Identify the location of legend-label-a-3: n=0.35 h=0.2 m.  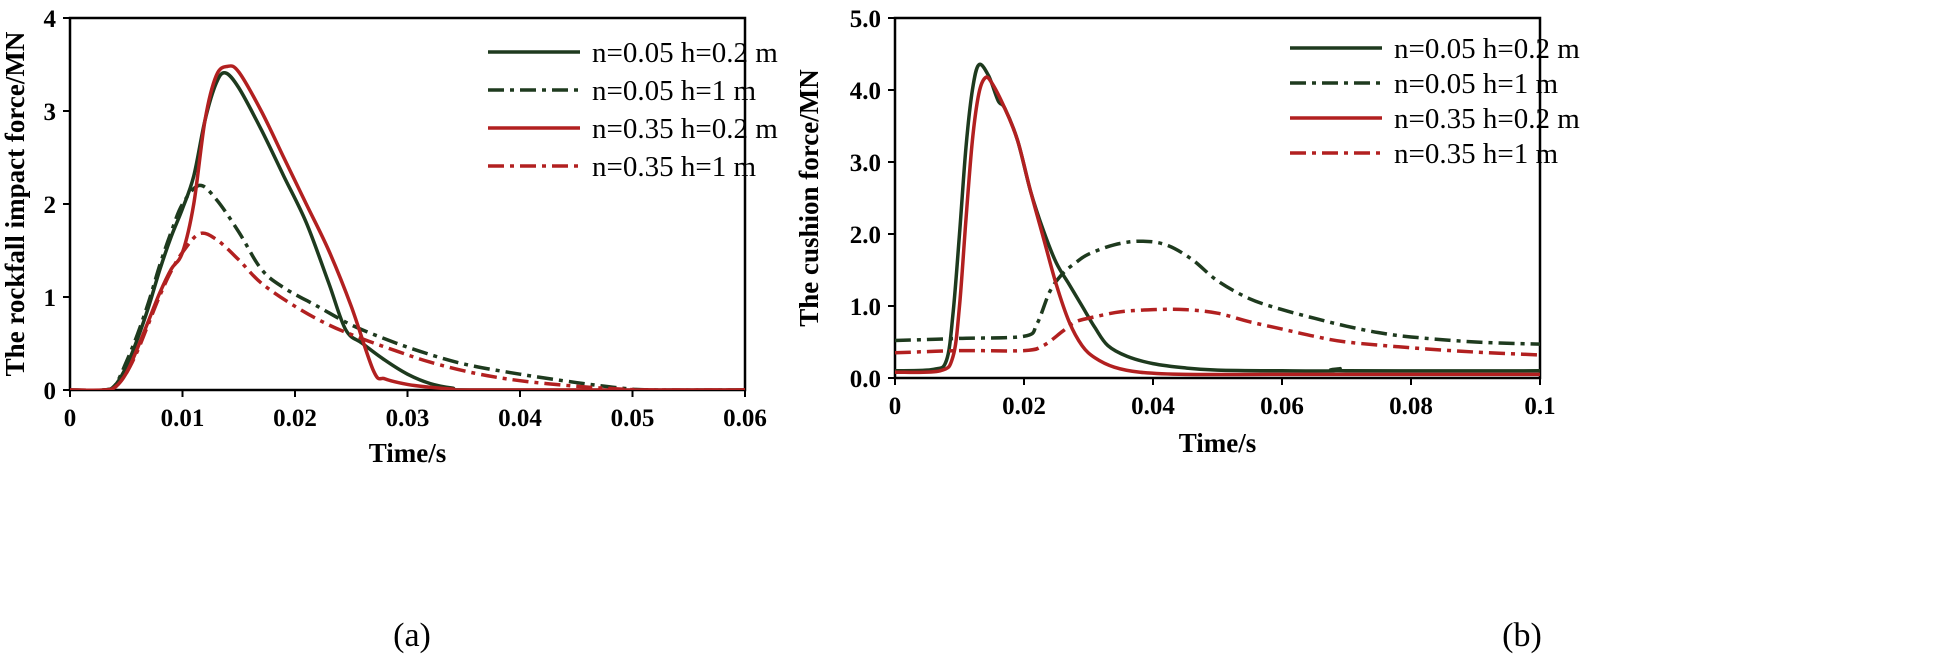
(685, 129).